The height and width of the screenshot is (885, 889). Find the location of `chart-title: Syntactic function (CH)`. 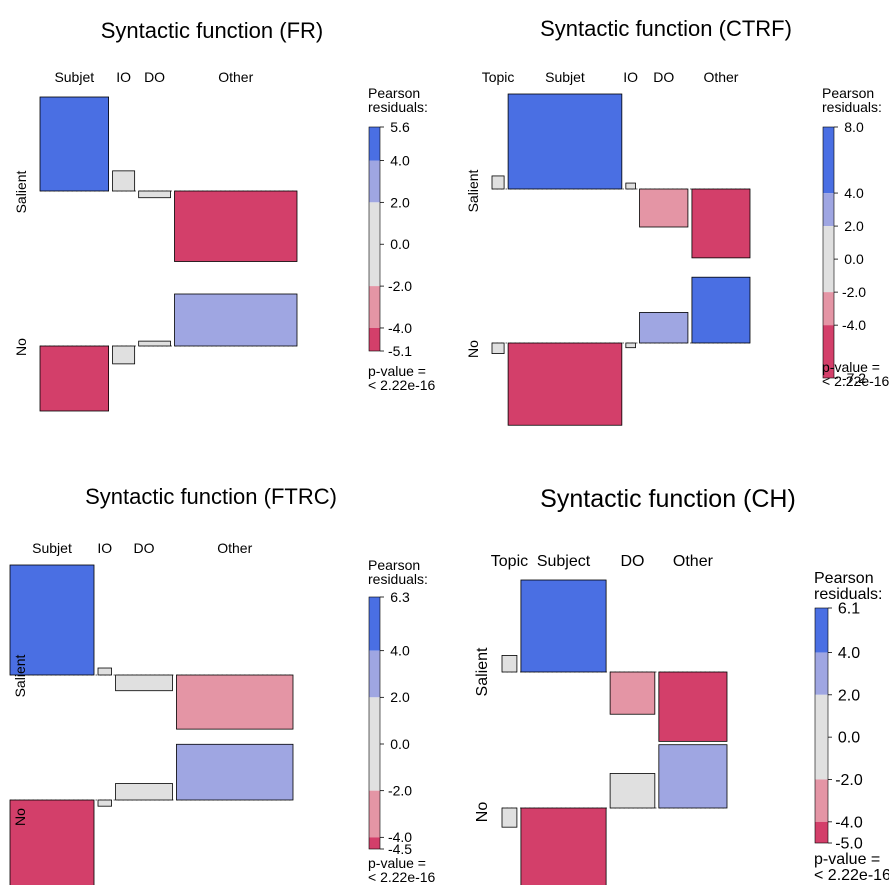

chart-title: Syntactic function (CH) is located at coordinates (668, 499).